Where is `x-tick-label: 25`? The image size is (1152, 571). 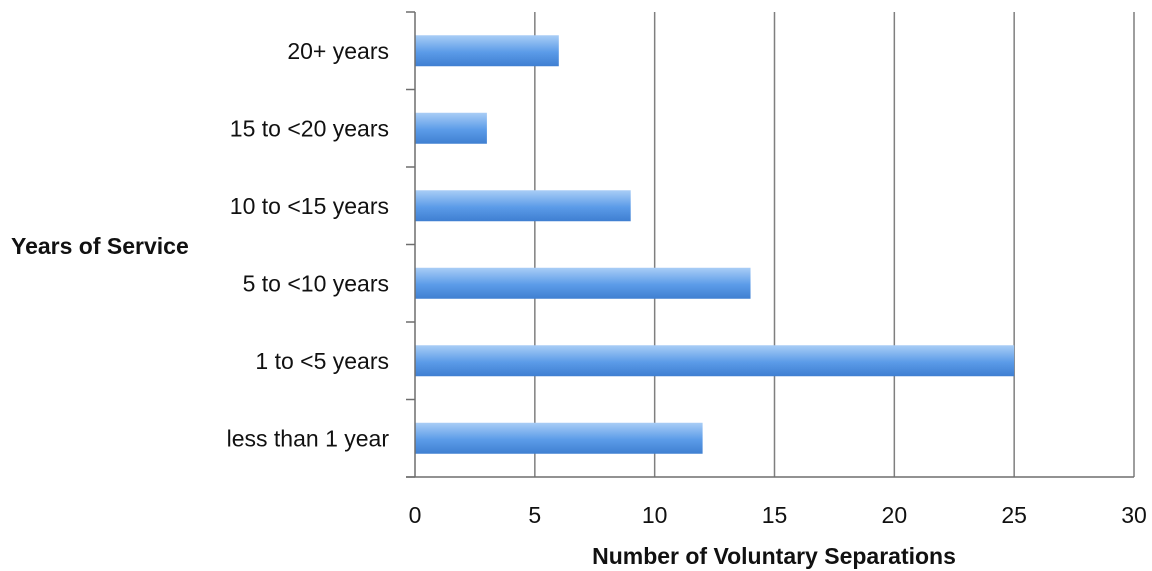
x-tick-label: 25 is located at coordinates (1014, 515).